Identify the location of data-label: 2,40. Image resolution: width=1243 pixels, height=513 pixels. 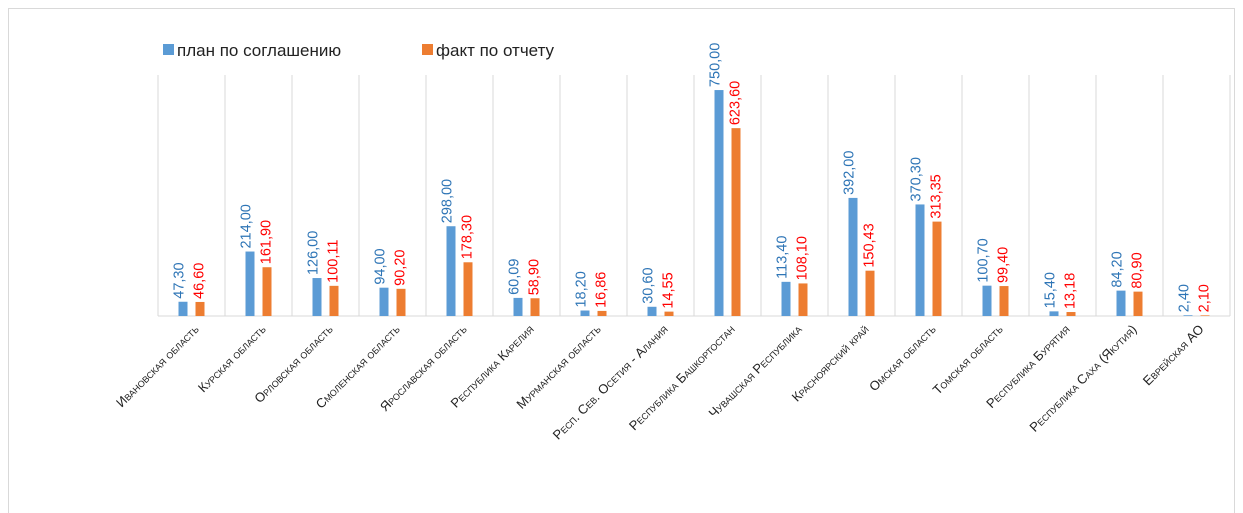
(1185, 298).